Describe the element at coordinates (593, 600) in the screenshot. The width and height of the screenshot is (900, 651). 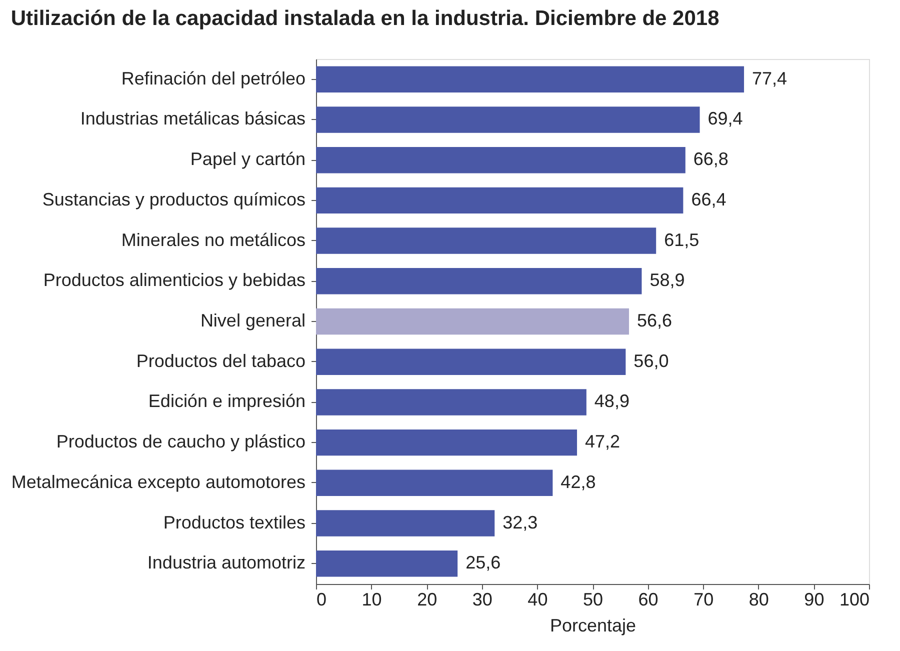
I see `x-tick-label: 50` at that location.